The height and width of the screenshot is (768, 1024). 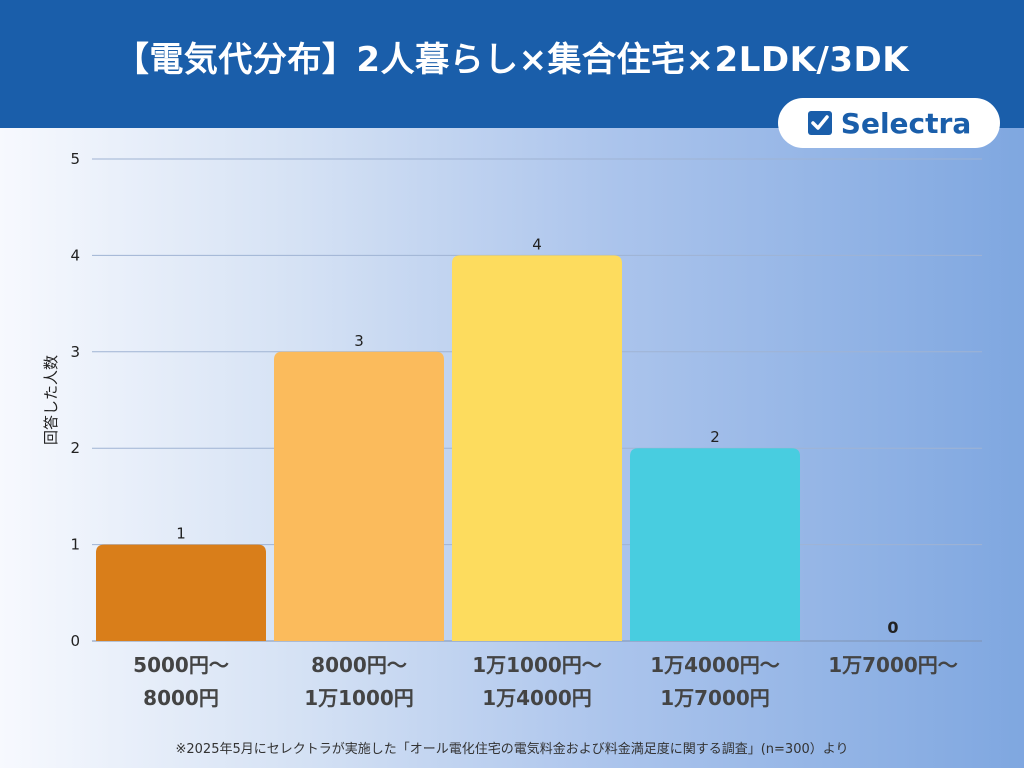 What do you see at coordinates (537, 244) in the screenshot?
I see `data-label: 4` at bounding box center [537, 244].